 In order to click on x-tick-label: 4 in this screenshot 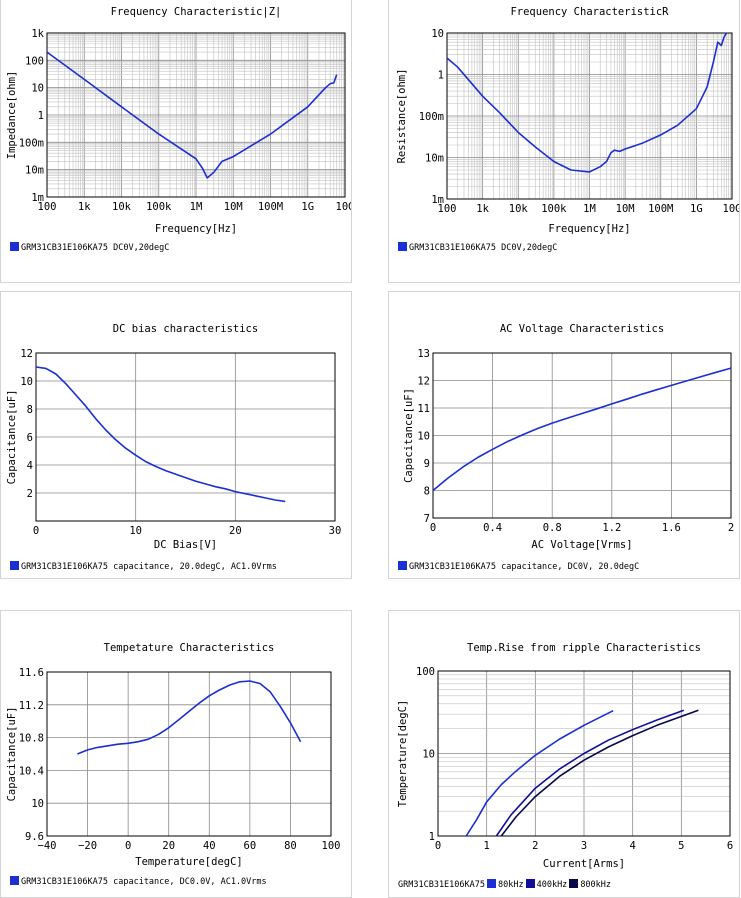, I will do `click(633, 846)`.